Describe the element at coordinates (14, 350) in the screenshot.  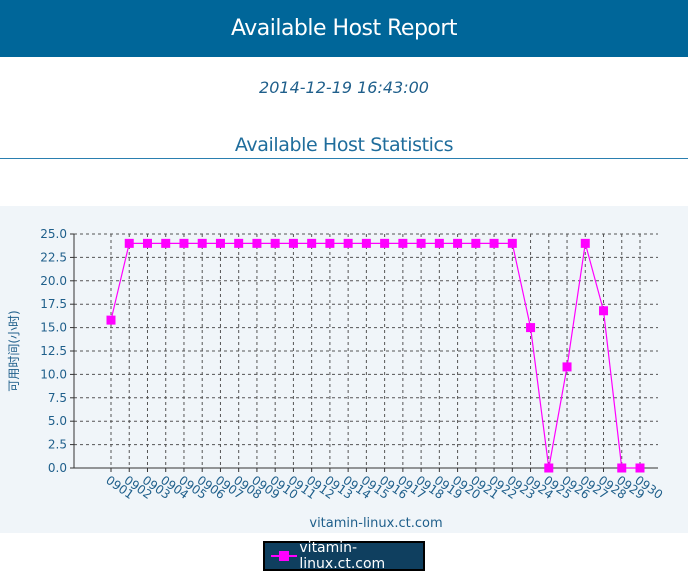
I see `y-axis-label: 可用时间(小时)` at that location.